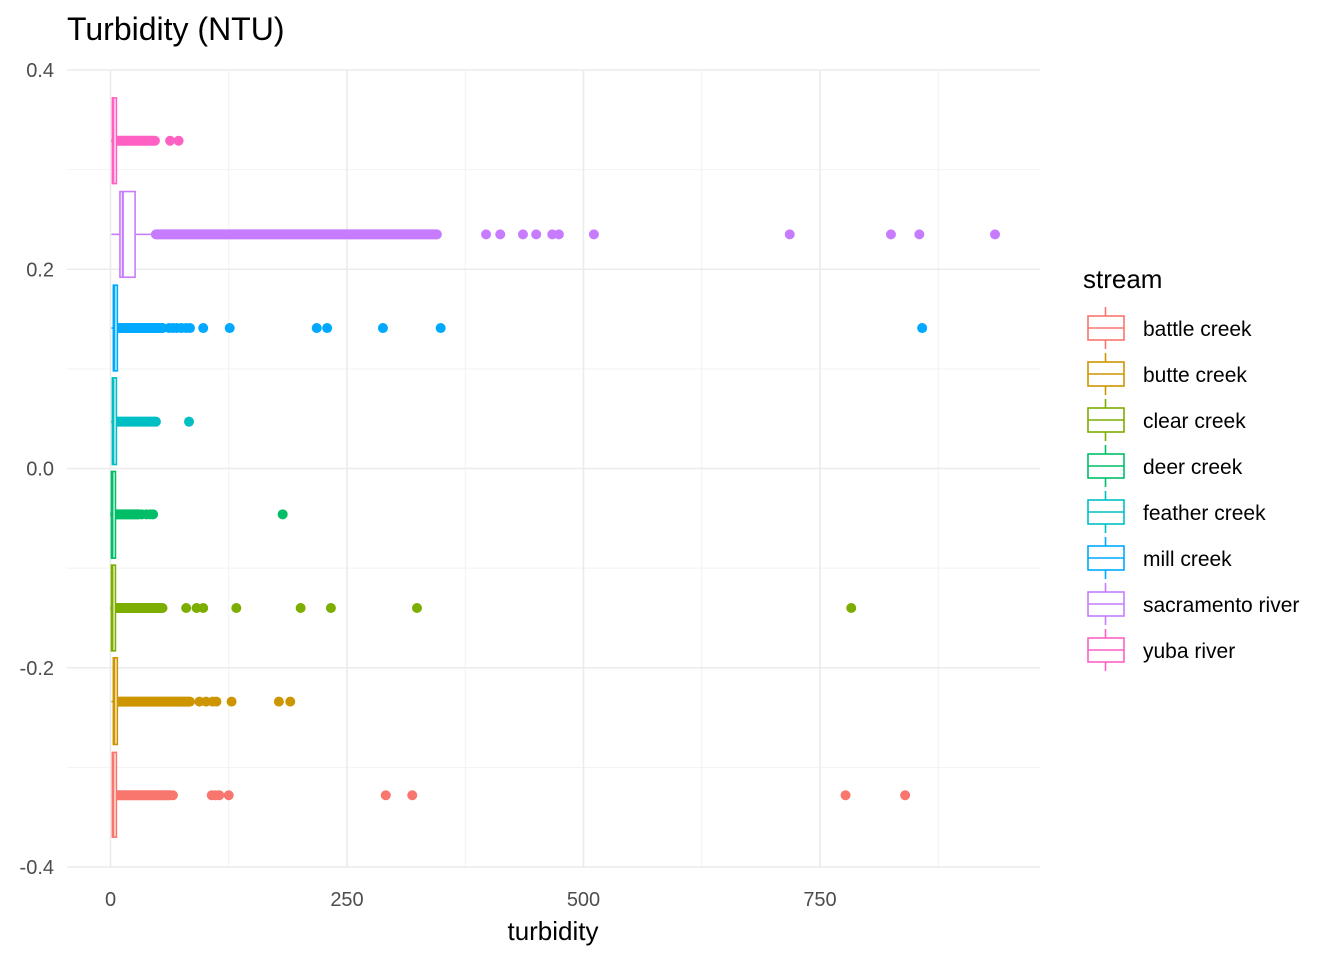 The height and width of the screenshot is (960, 1344). What do you see at coordinates (40, 71) in the screenshot?
I see `y-tick-label: 0.4` at bounding box center [40, 71].